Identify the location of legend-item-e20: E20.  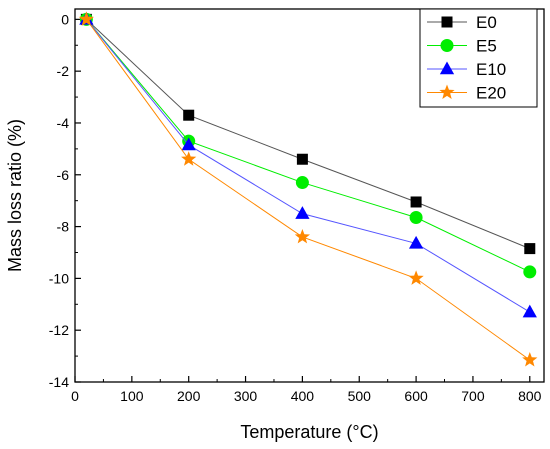
(466, 93).